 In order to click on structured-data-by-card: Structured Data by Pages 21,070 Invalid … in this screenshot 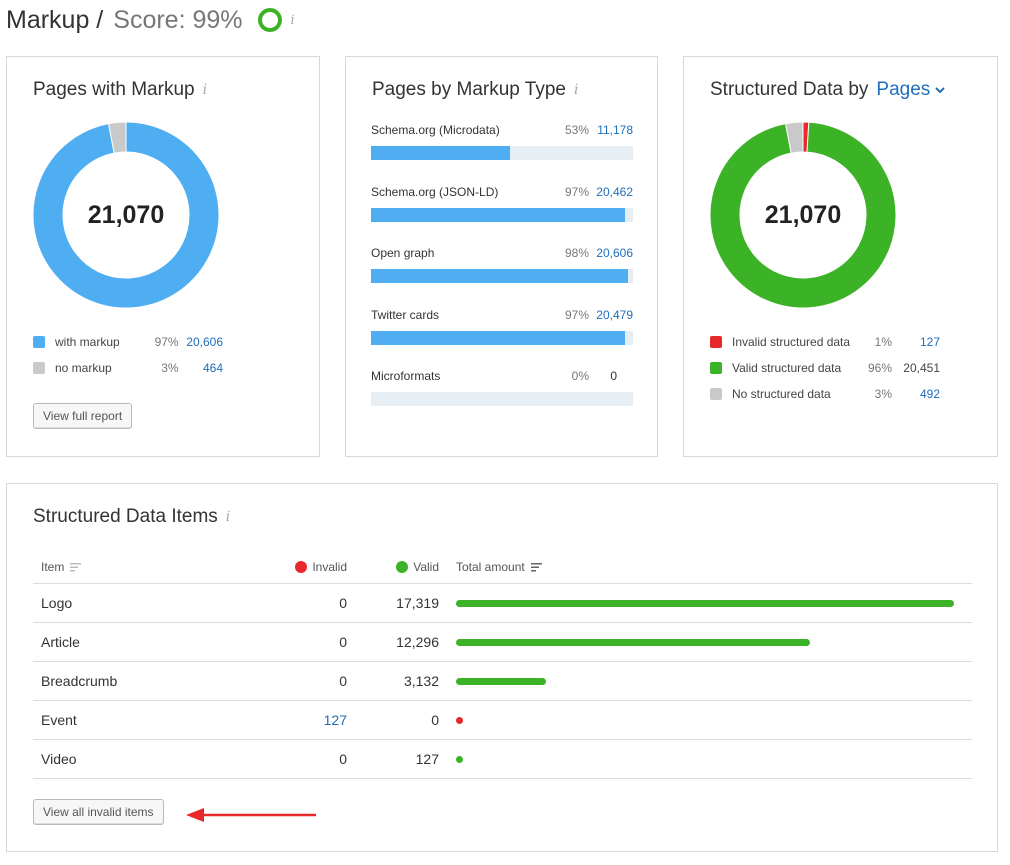, I will do `click(840, 256)`.